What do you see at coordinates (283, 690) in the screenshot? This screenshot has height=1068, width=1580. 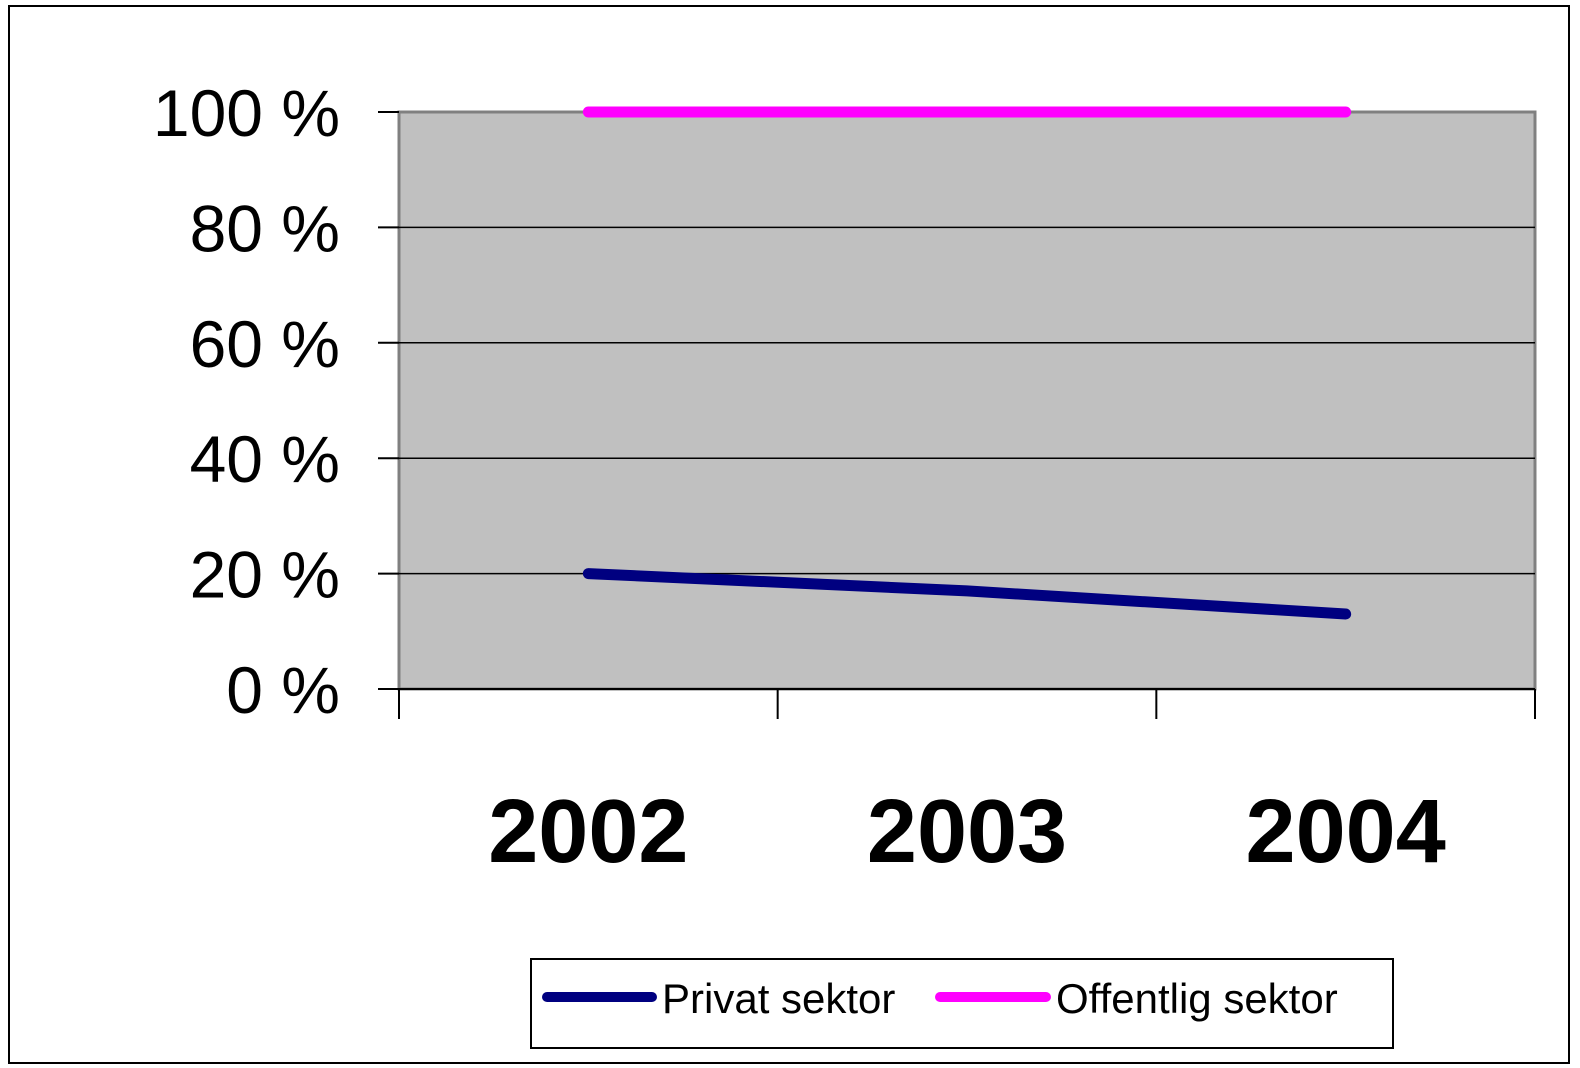 I see `y-tick-label-0: 0 %` at bounding box center [283, 690].